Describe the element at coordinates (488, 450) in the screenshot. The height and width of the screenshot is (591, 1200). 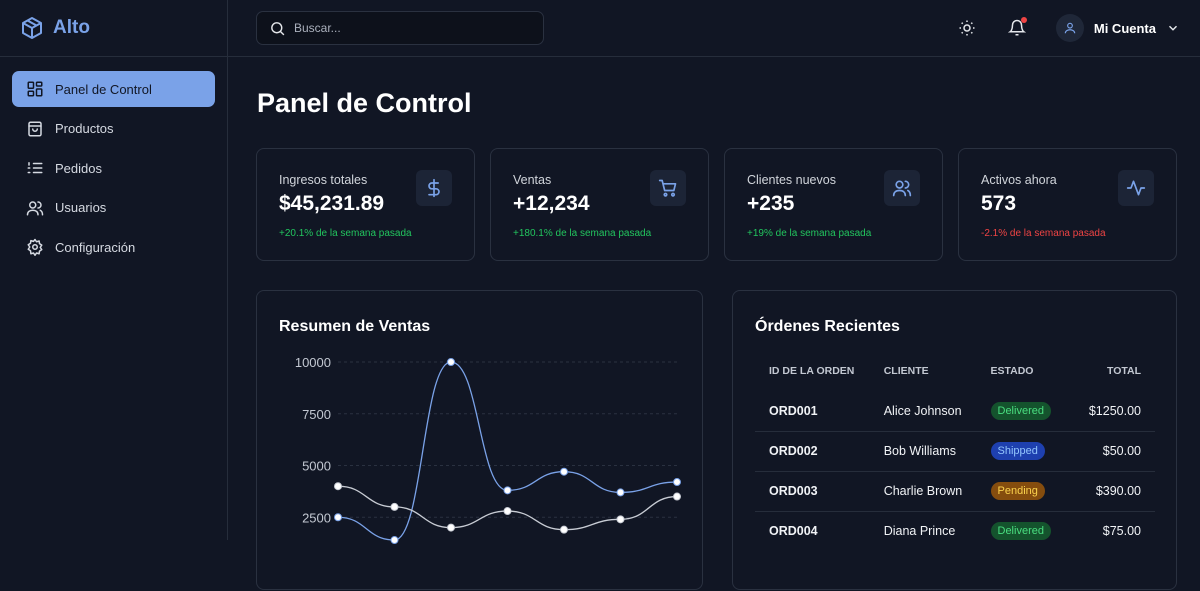
I see `sales-chart: 2500 5000 7500 10000` at that location.